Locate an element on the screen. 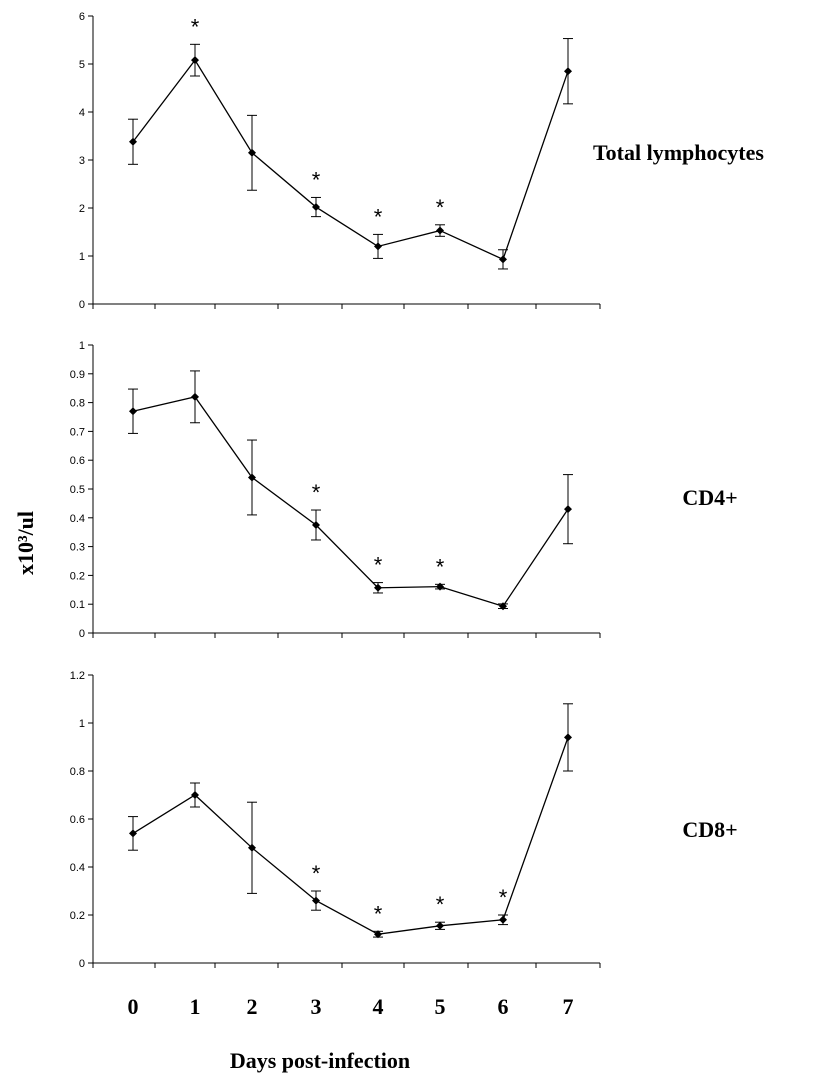  x-category-label: 6 is located at coordinates (503, 1006).